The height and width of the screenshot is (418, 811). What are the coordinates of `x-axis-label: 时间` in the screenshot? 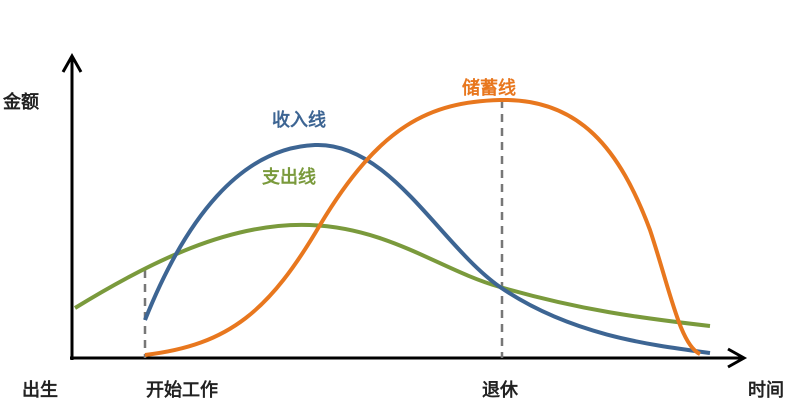 It's located at (766, 390).